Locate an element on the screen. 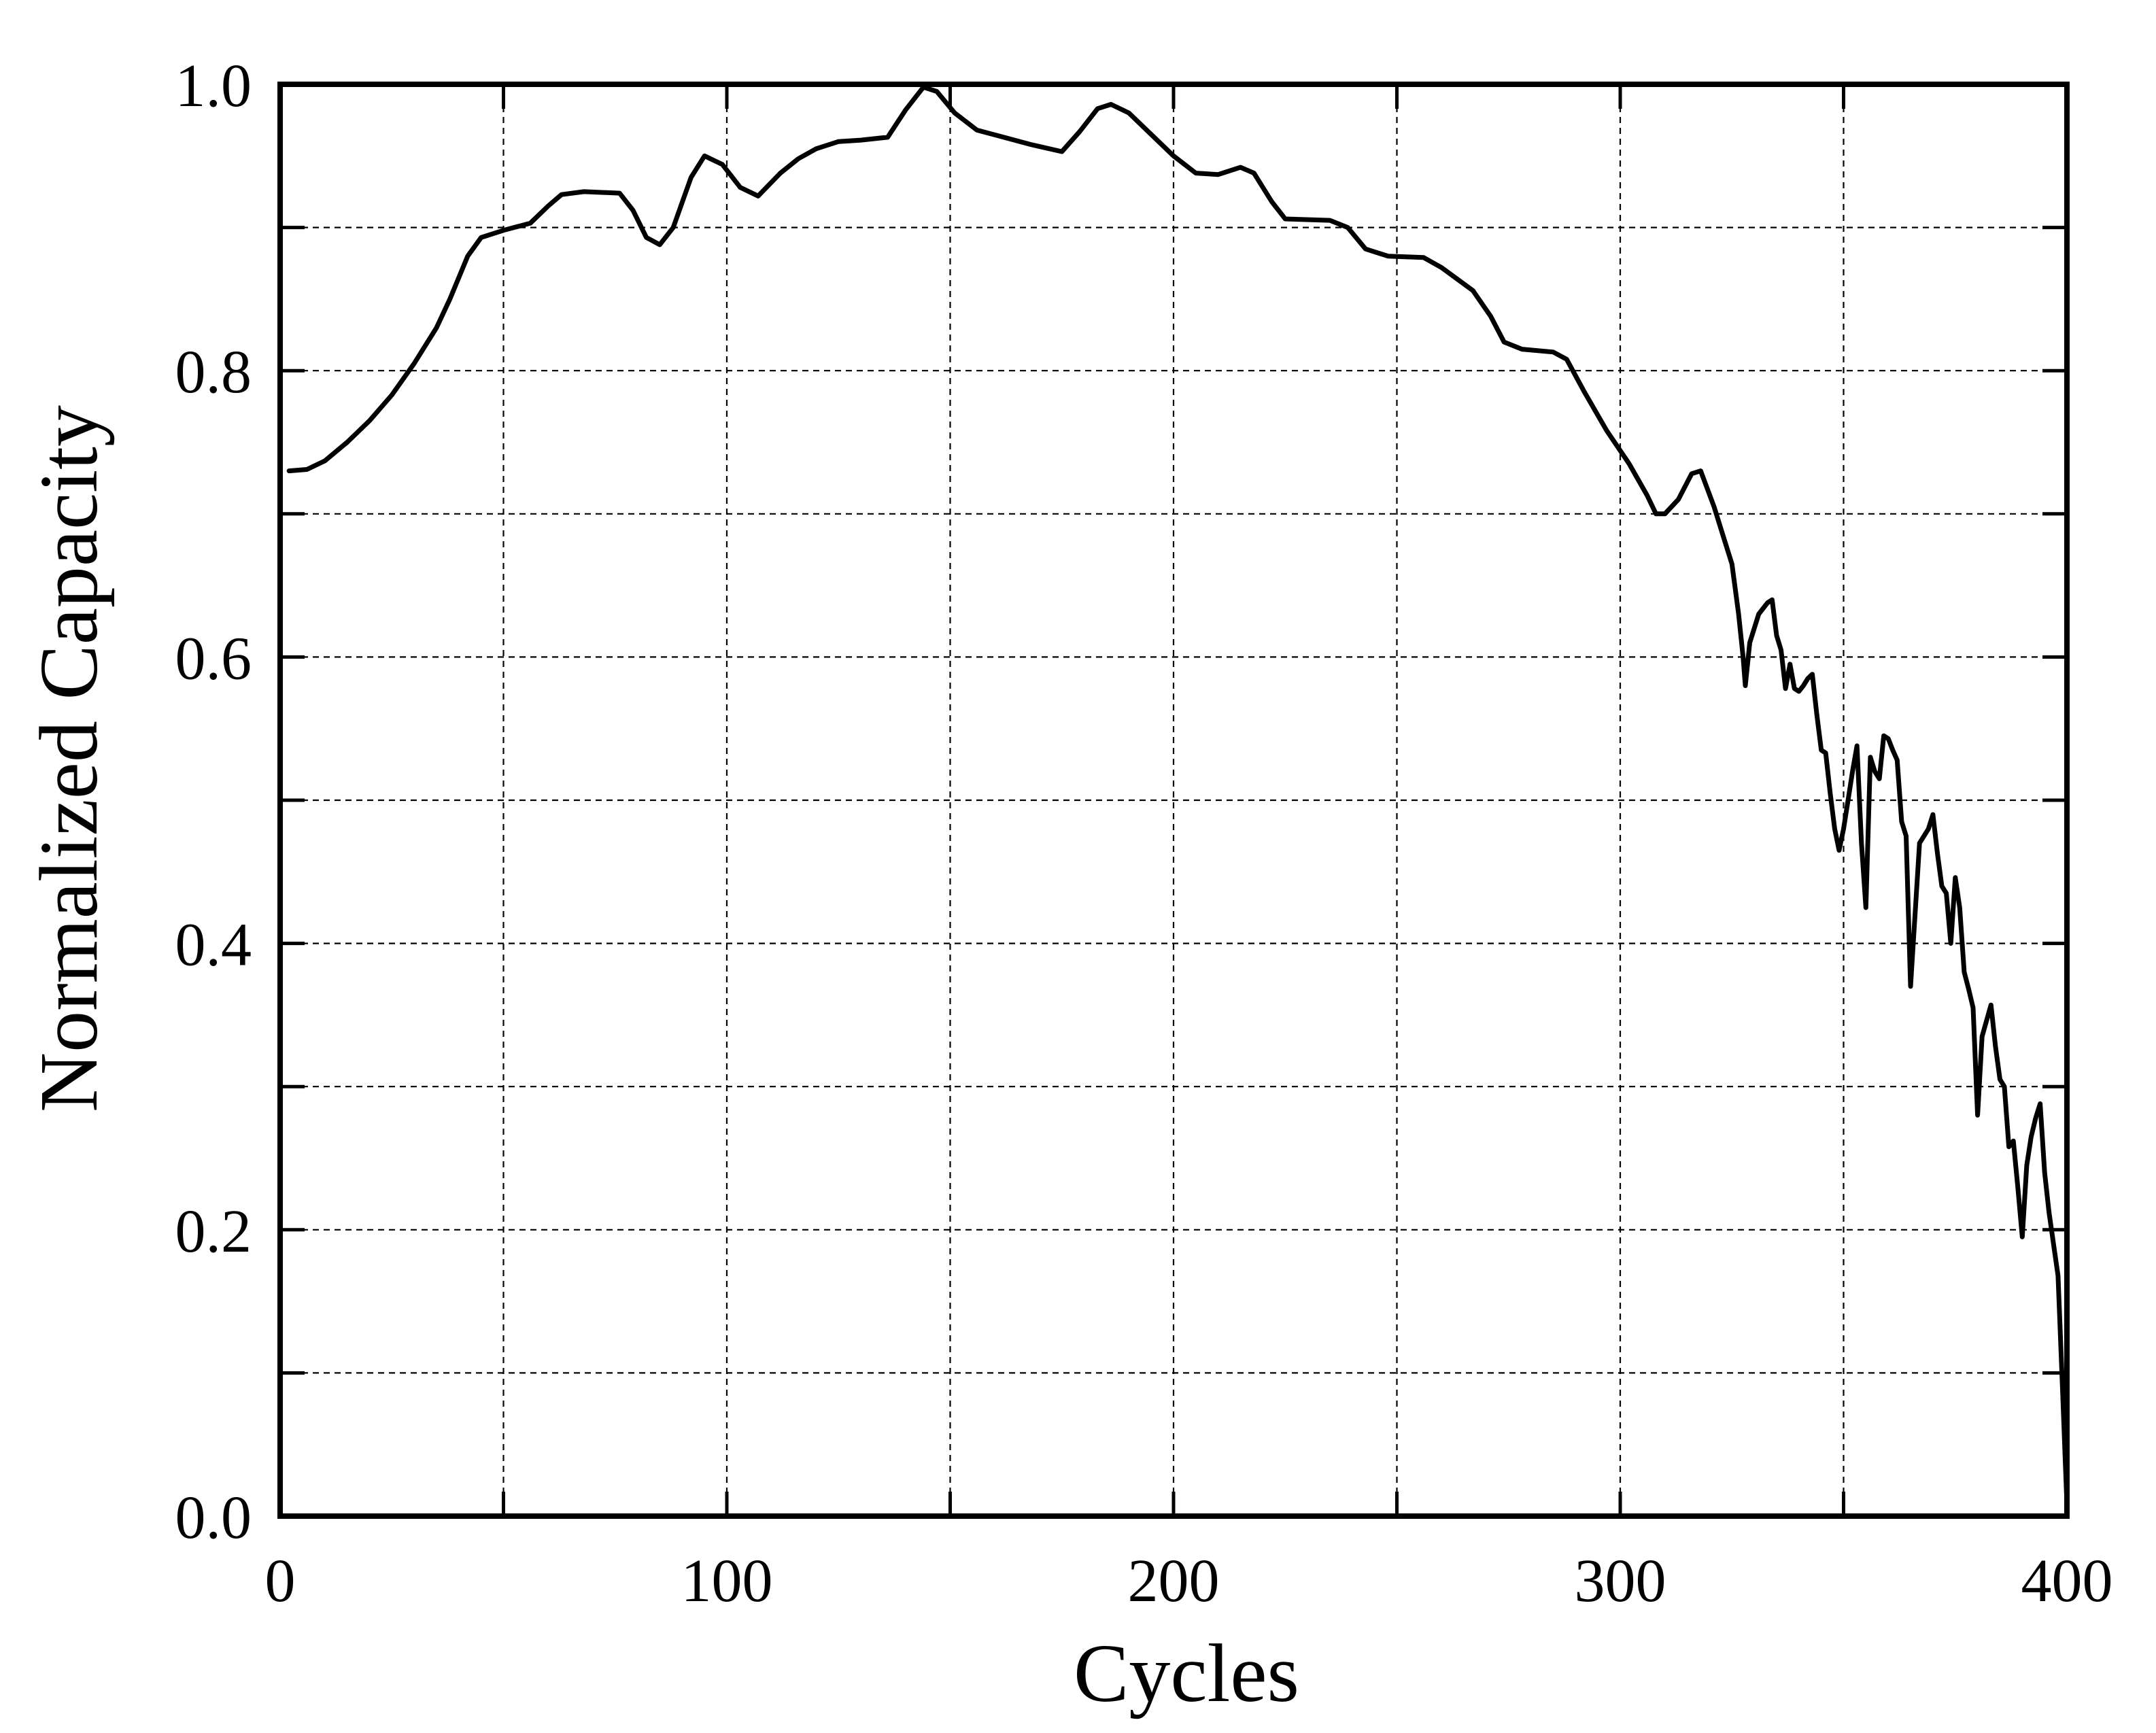 The height and width of the screenshot is (1733, 2156). y-tick-label: 0.2 is located at coordinates (213, 1232).